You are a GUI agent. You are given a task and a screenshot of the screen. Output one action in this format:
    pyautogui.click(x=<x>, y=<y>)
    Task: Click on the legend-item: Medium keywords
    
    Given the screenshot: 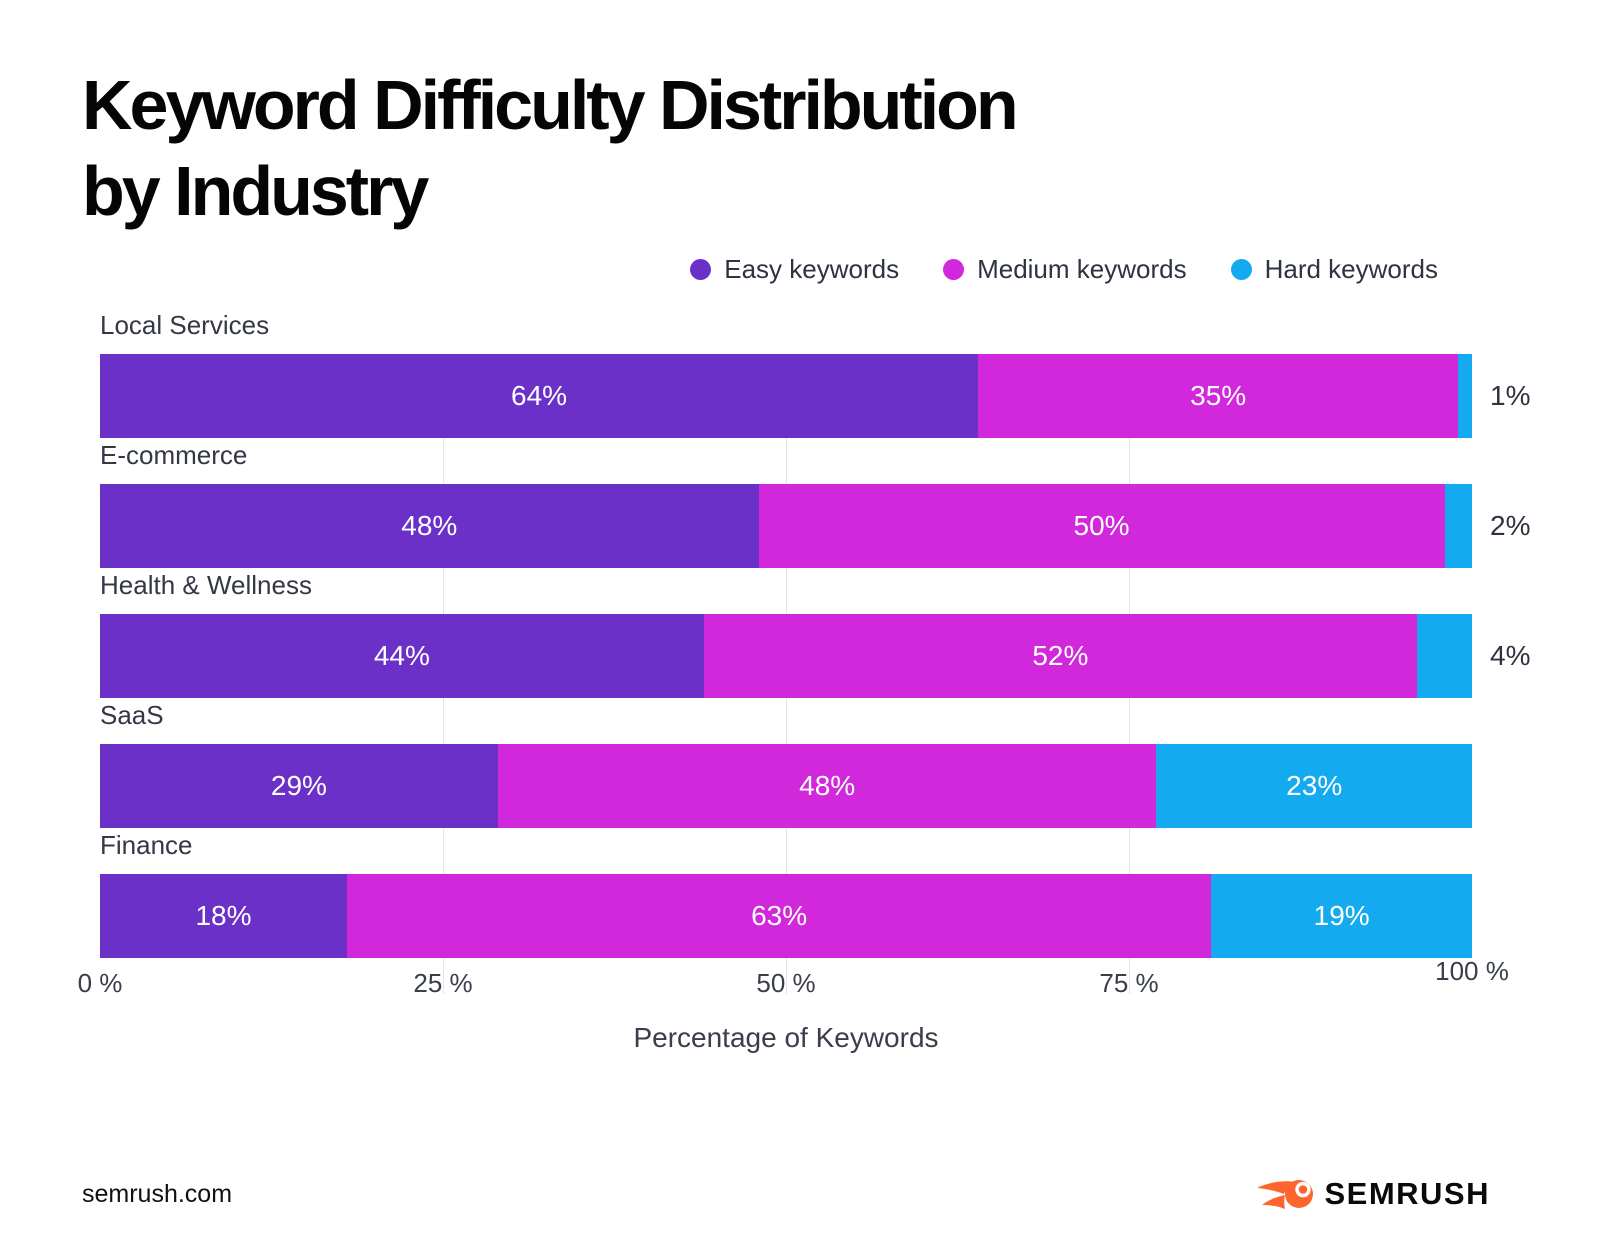 What is the action you would take?
    pyautogui.click(x=1065, y=269)
    